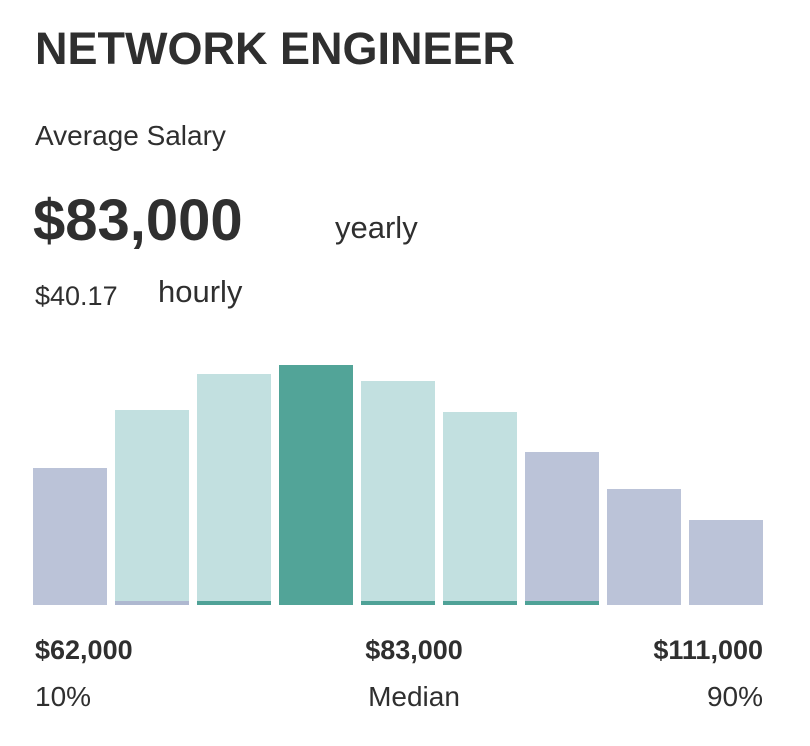 The image size is (810, 746). Describe the element at coordinates (708, 650) in the screenshot. I see `marker-label: $111,000` at that location.